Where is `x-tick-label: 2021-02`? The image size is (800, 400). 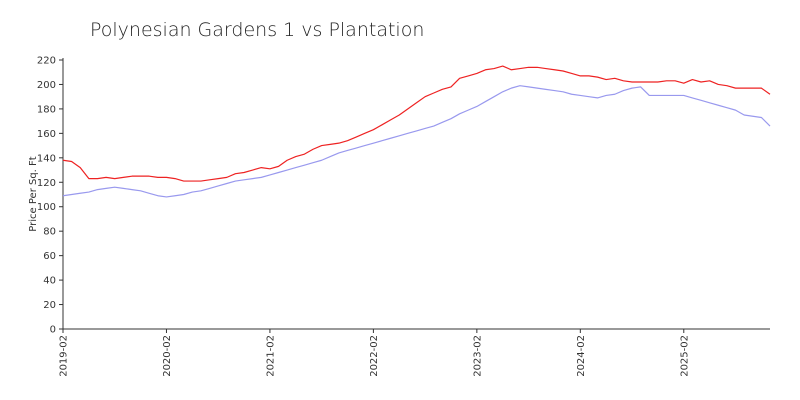
x-tick-label: 2021-02 is located at coordinates (270, 356).